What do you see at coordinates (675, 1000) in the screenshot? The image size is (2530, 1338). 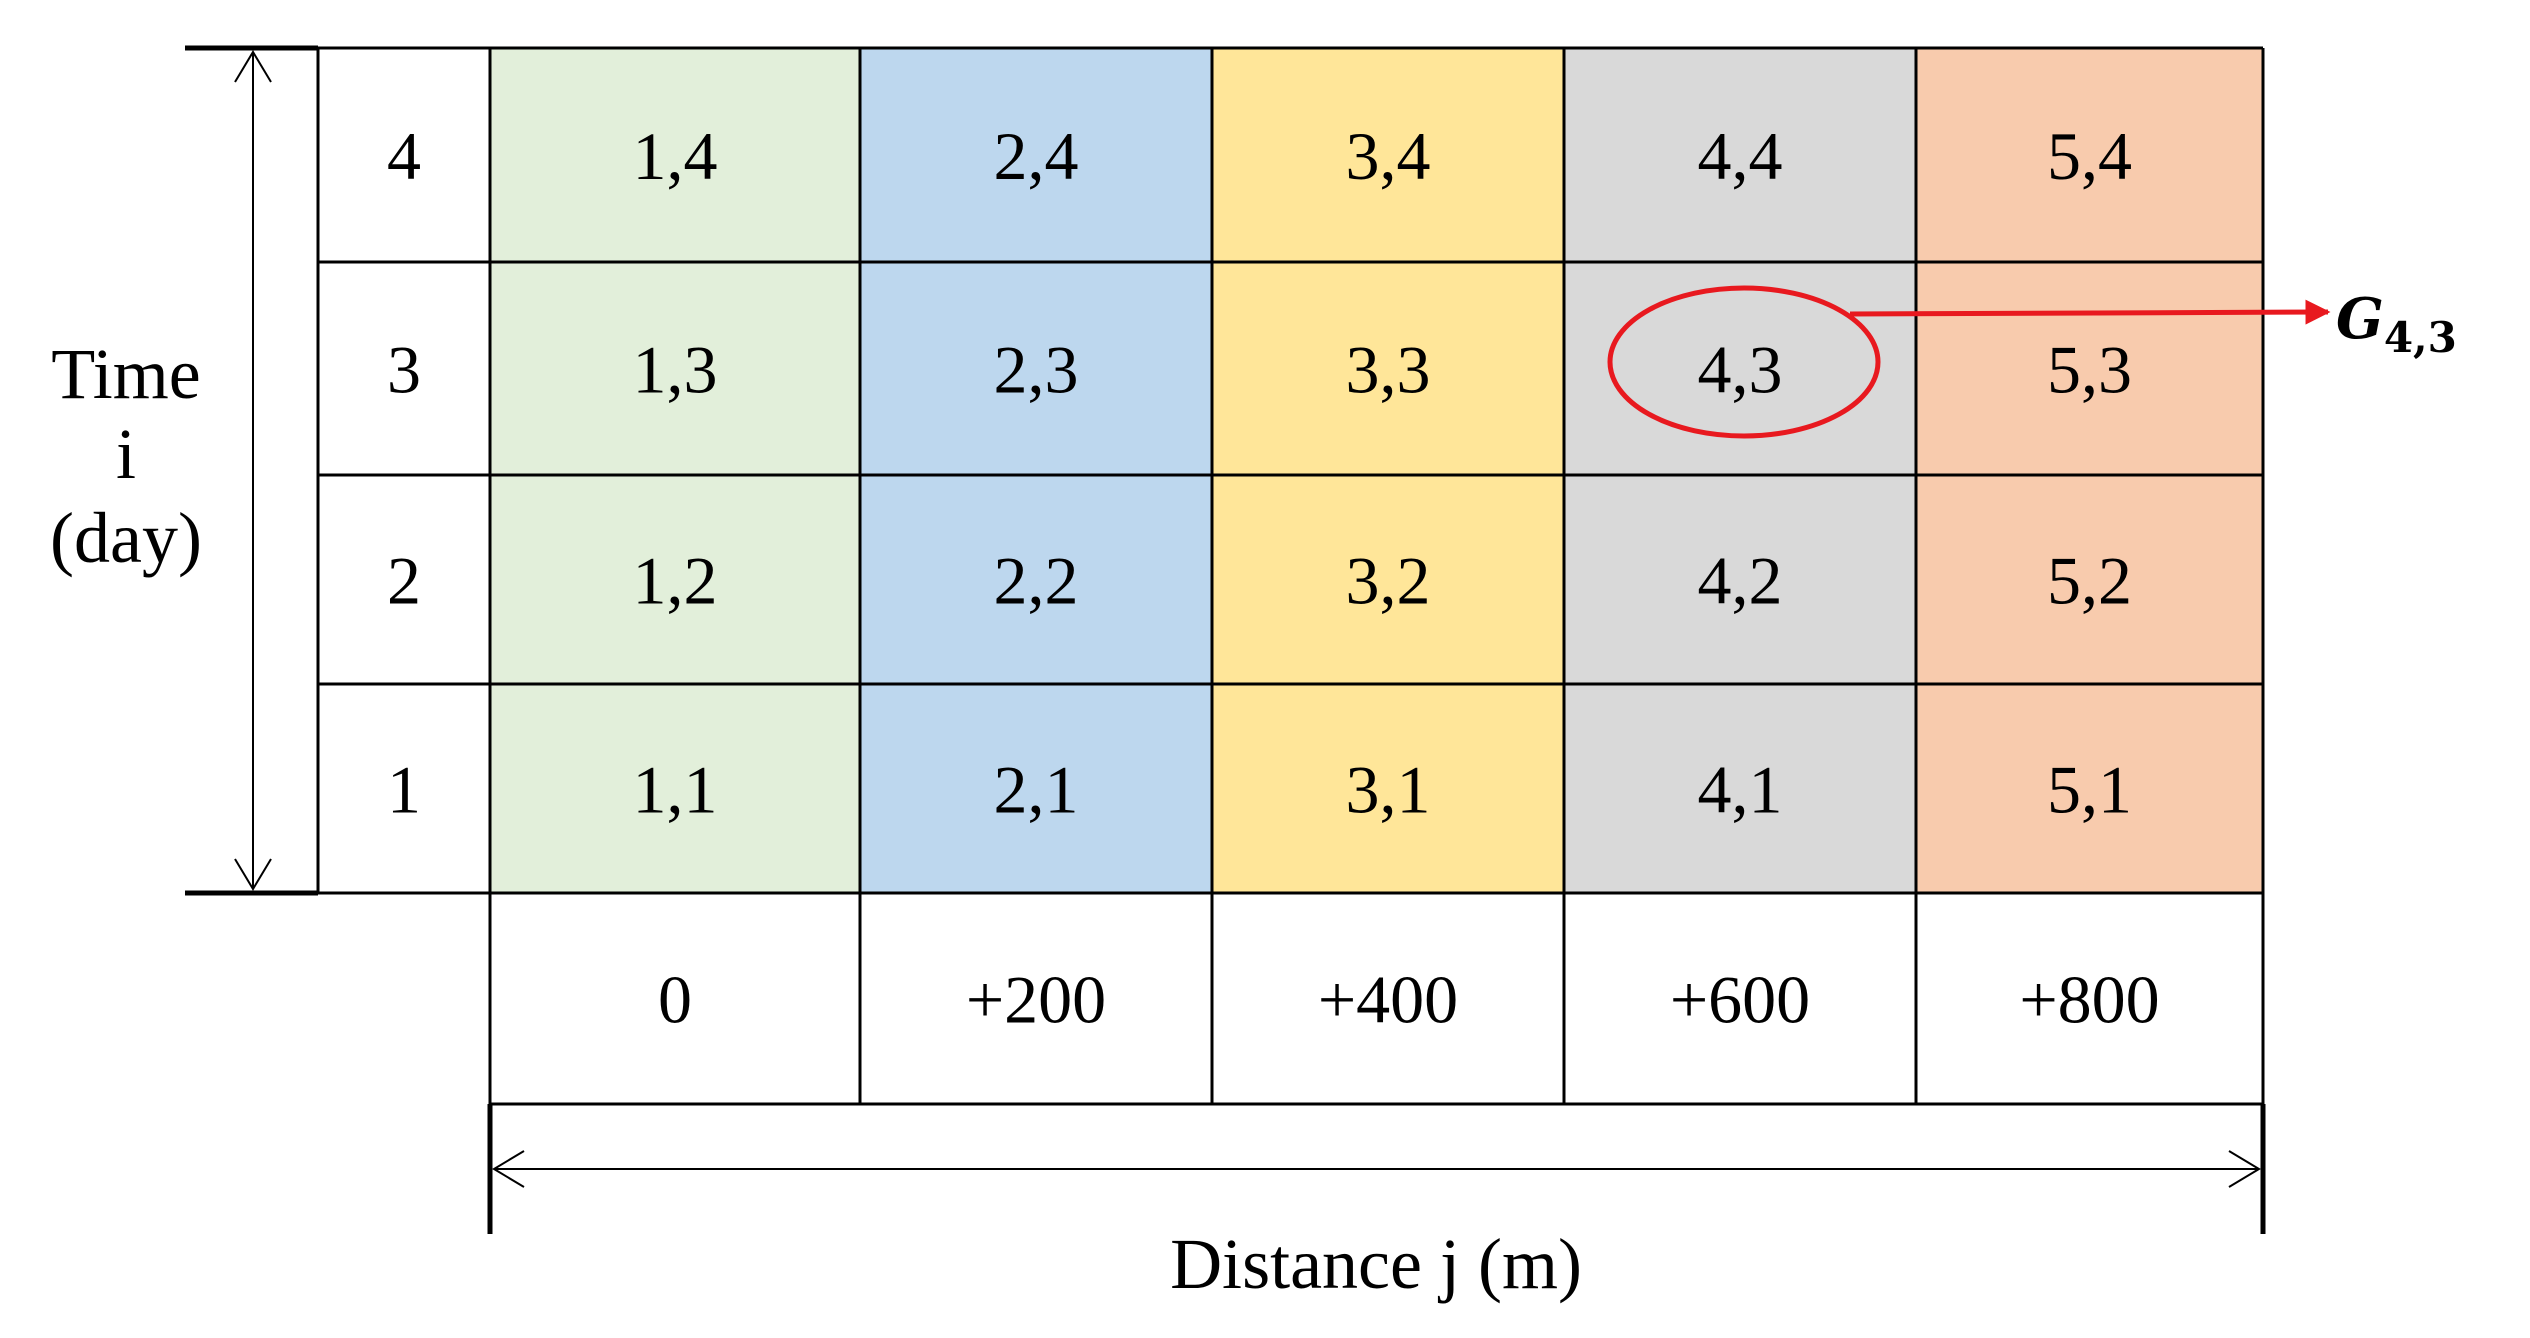 I see `distance-value-1: 0` at bounding box center [675, 1000].